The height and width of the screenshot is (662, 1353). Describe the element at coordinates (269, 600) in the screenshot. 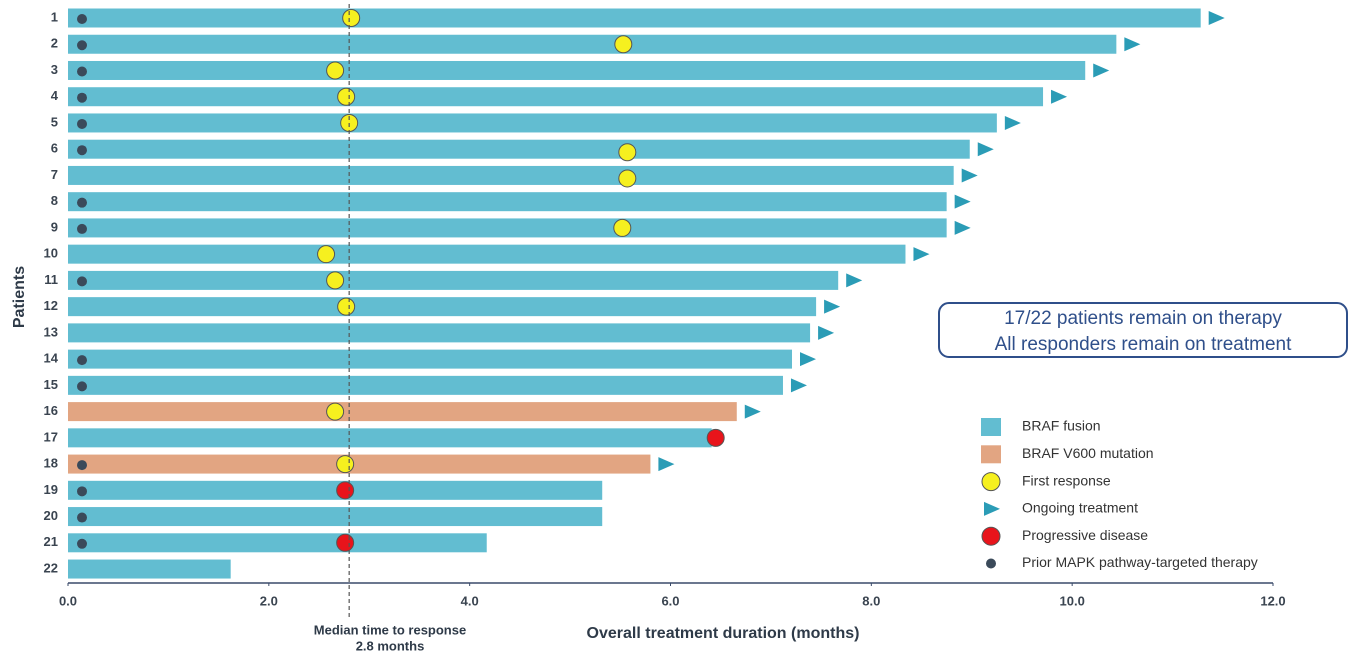

I see `x-tick-label: 2.0` at that location.